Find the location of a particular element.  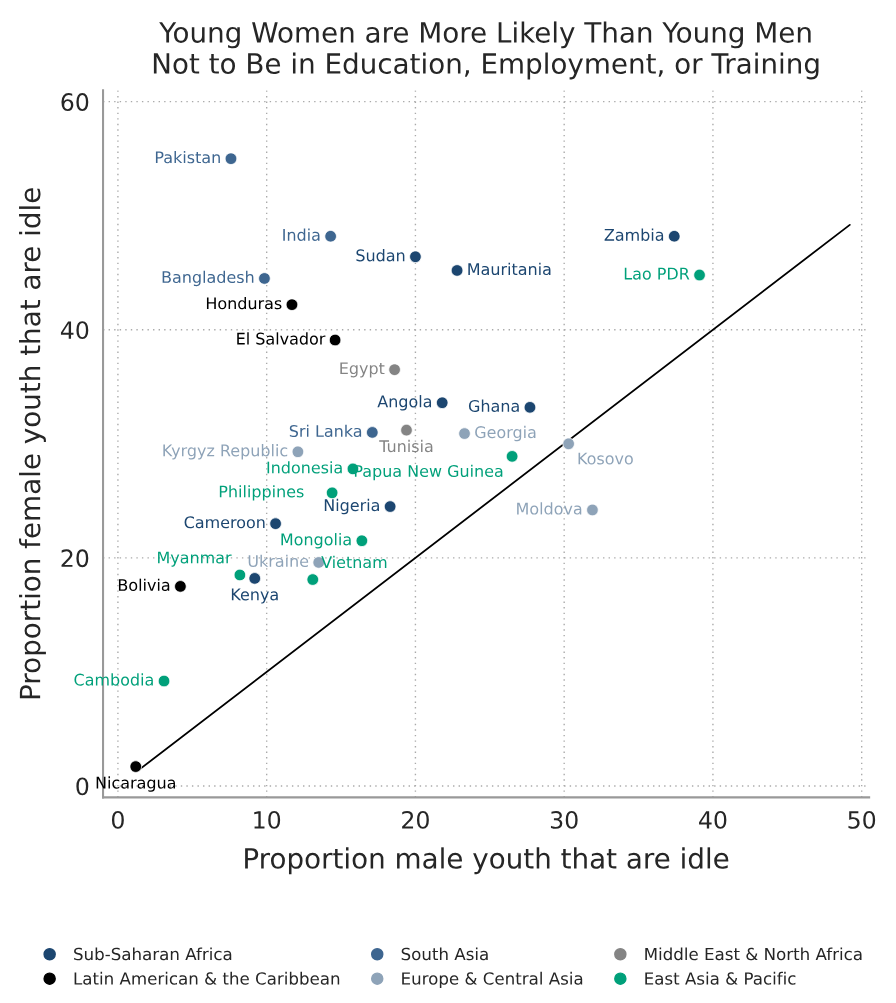

annotation: Honduras is located at coordinates (244, 303).